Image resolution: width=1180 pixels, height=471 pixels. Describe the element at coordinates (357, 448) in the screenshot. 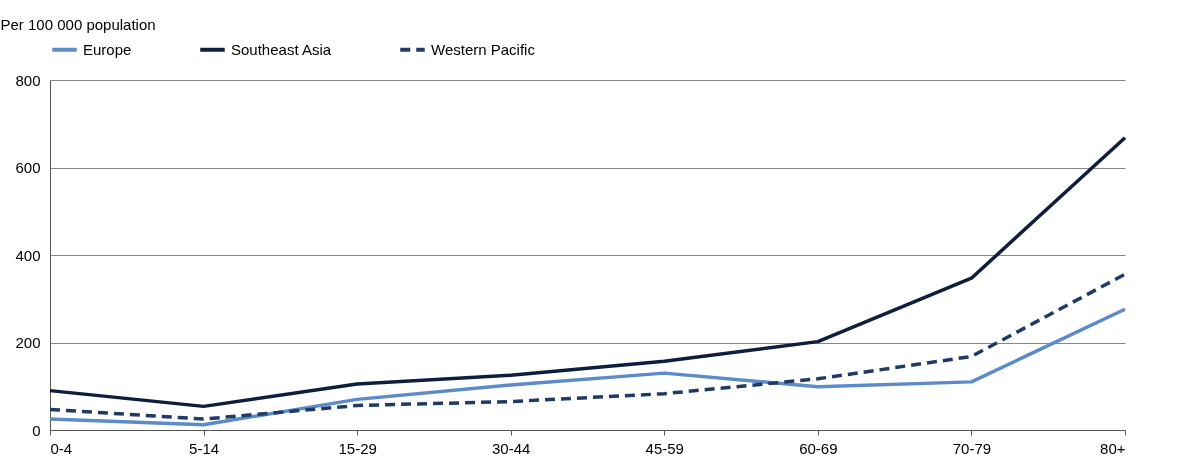

I see `x-tick-label: 15-29` at that location.